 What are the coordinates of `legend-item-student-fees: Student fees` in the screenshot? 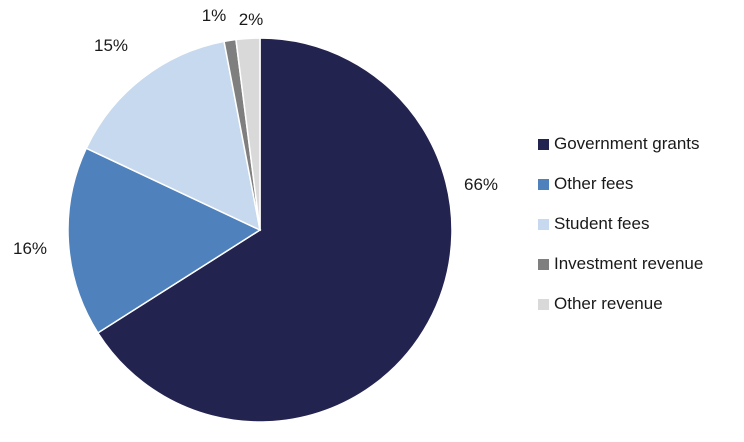 It's located at (620, 224).